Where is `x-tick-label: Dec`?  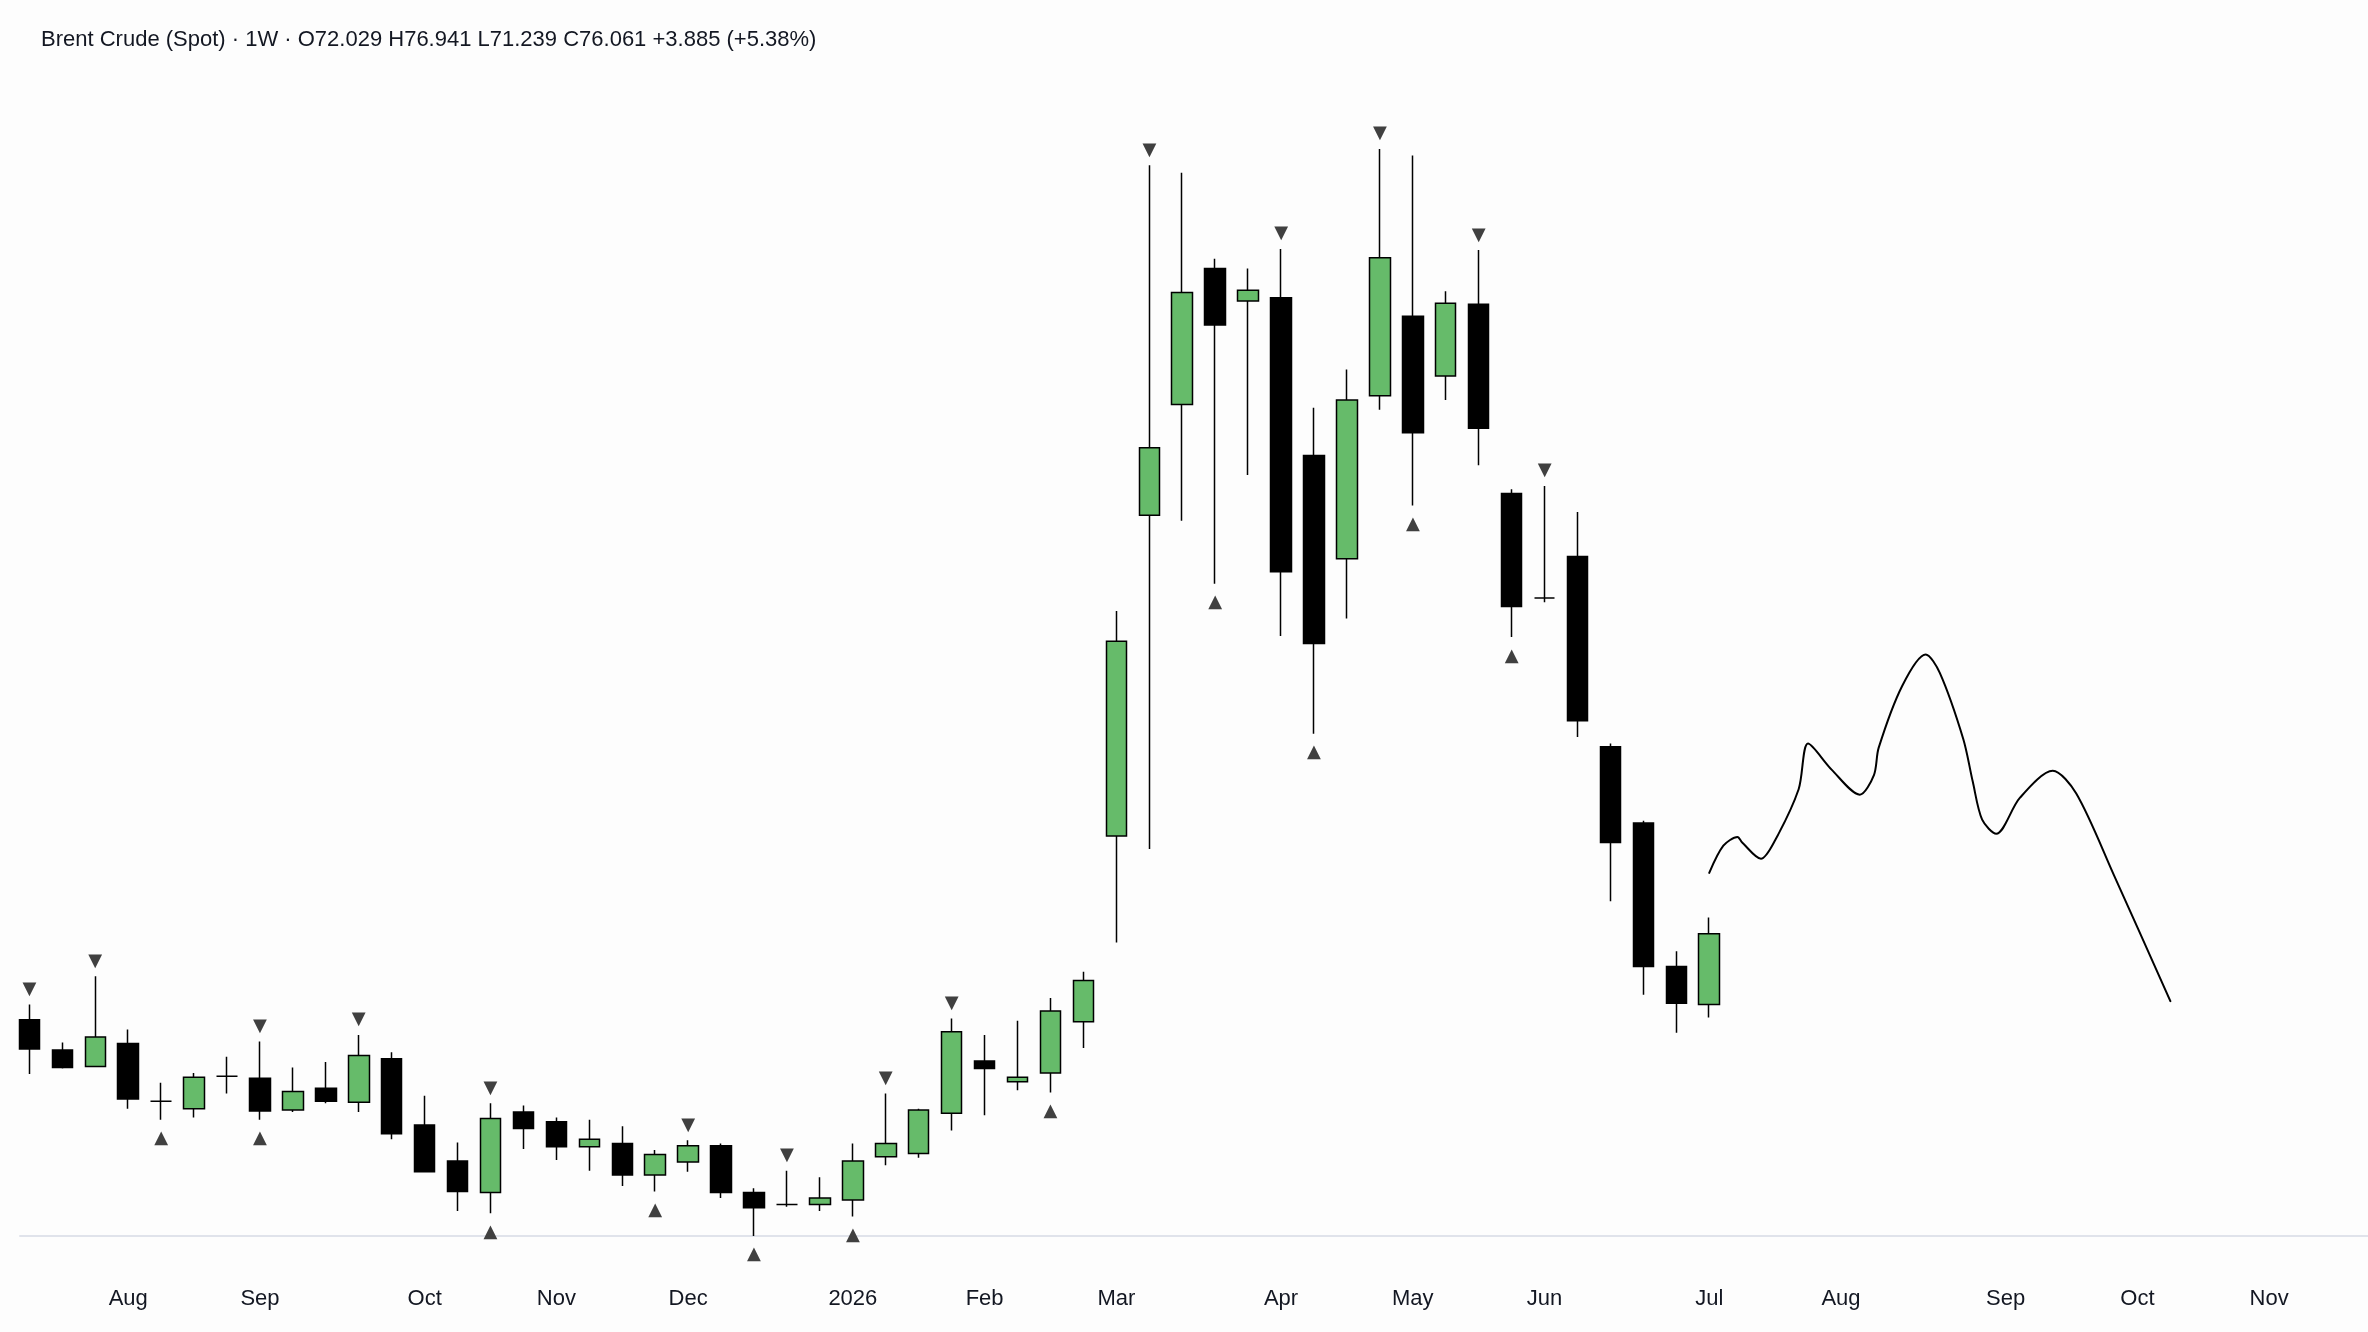
x-tick-label: Dec is located at coordinates (688, 1297).